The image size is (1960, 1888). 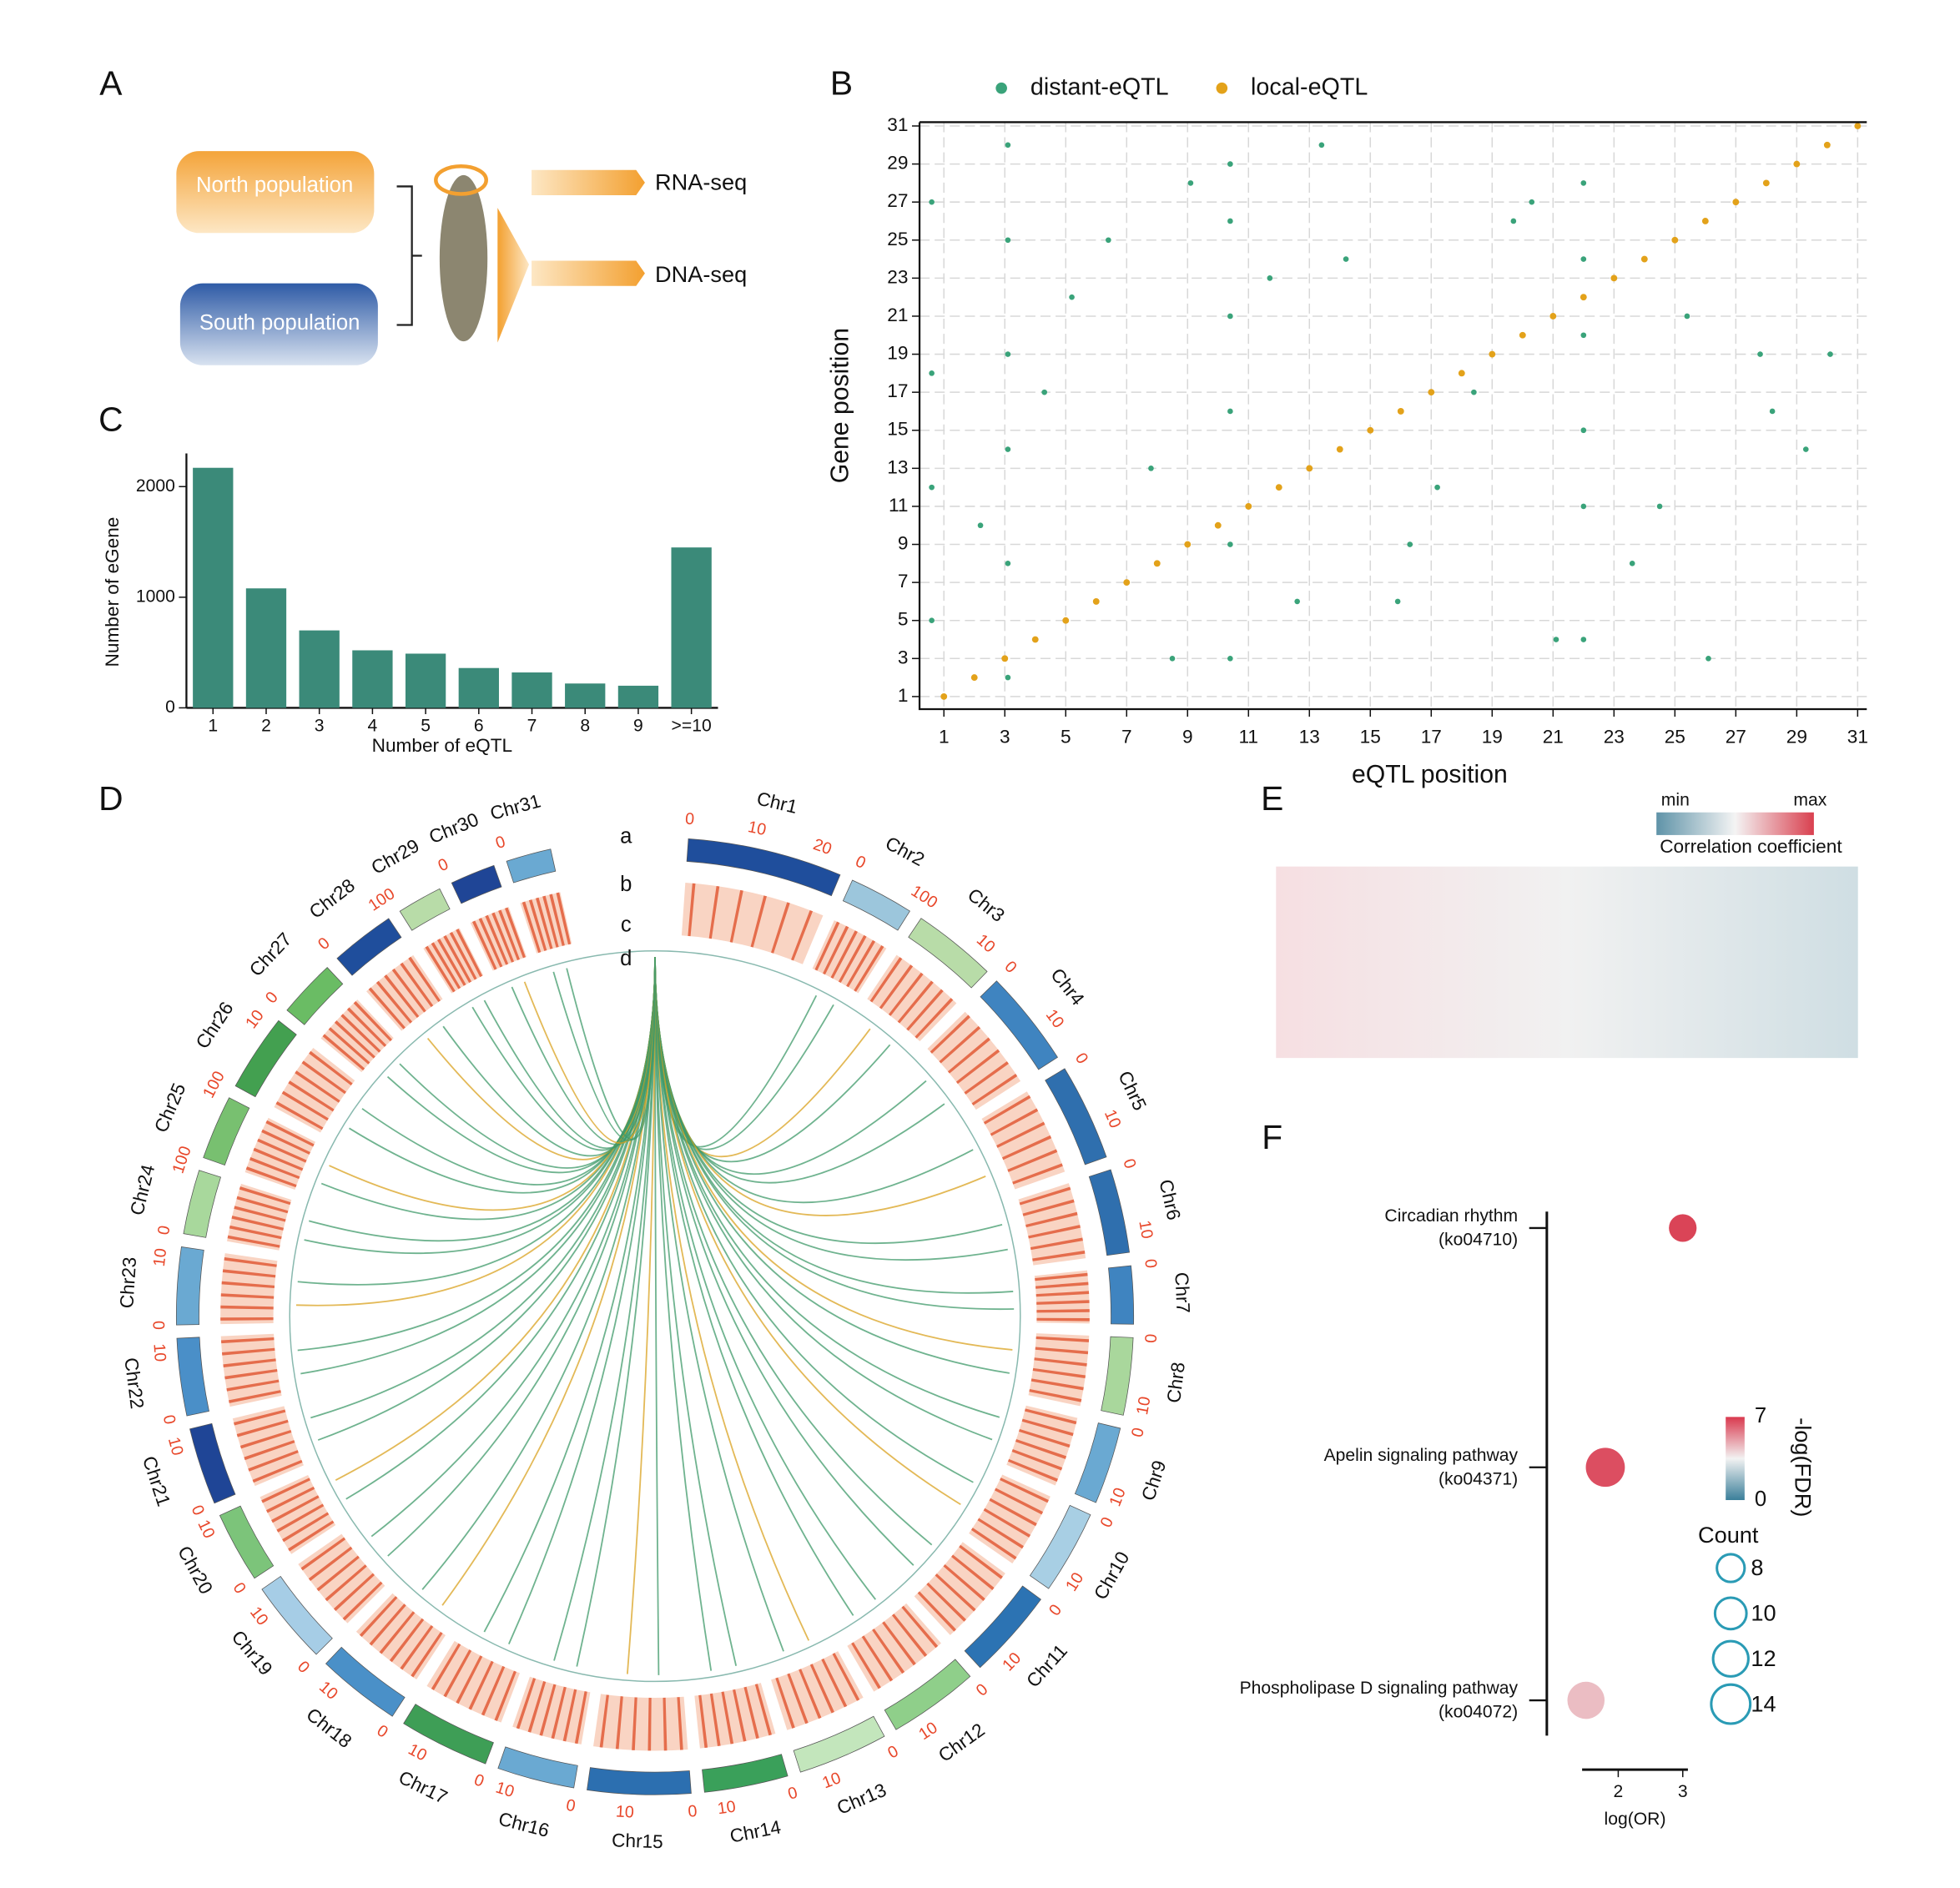 What do you see at coordinates (169, 1108) in the screenshot?
I see `chromosome-label: Chr25` at bounding box center [169, 1108].